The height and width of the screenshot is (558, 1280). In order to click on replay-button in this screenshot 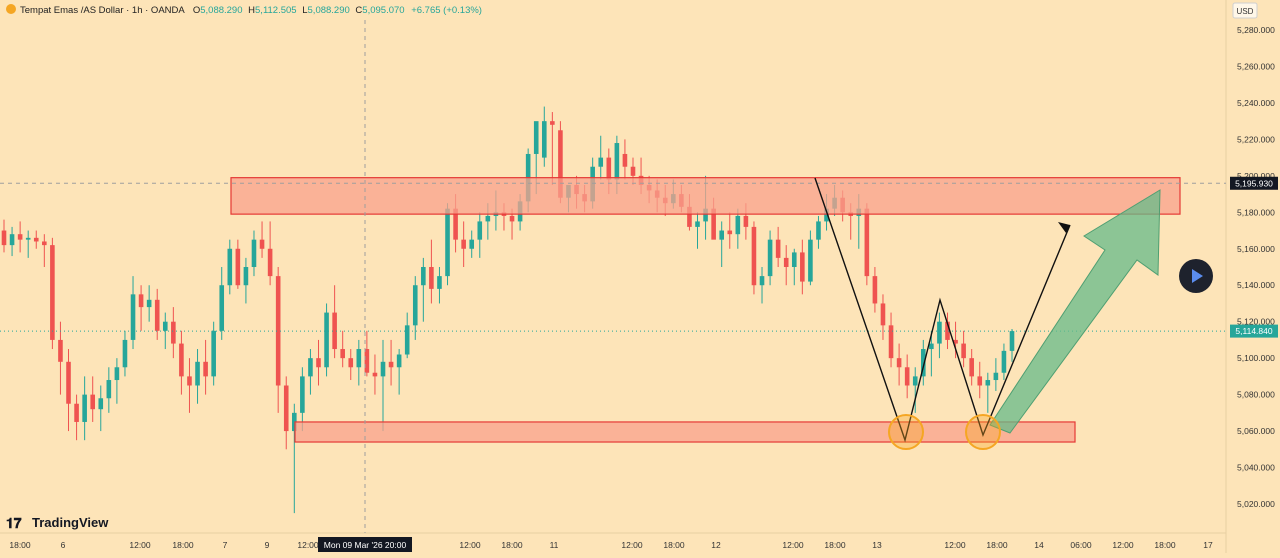, I will do `click(1196, 276)`.